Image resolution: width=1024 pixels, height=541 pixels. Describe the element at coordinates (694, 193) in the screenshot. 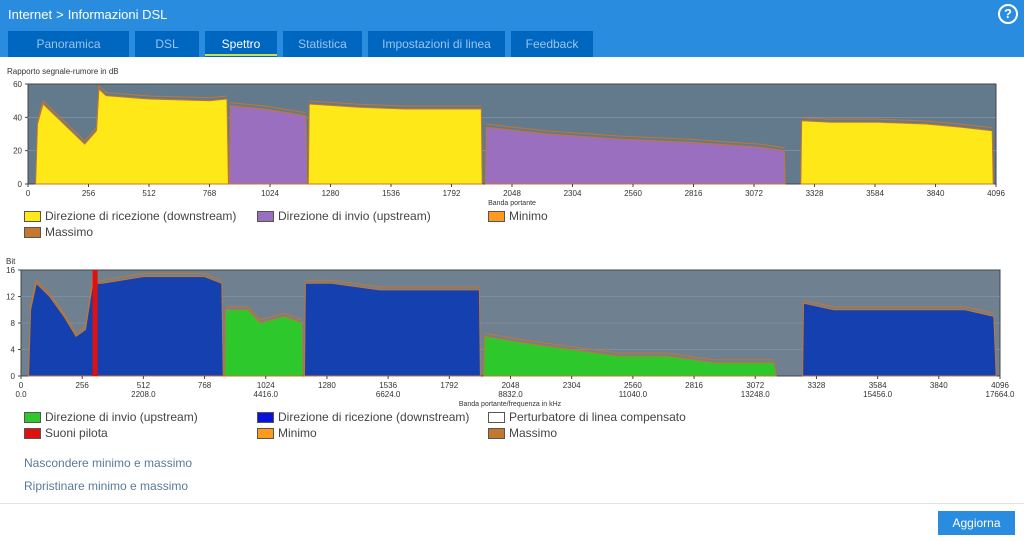

I see `x-tick-label: 2816` at that location.